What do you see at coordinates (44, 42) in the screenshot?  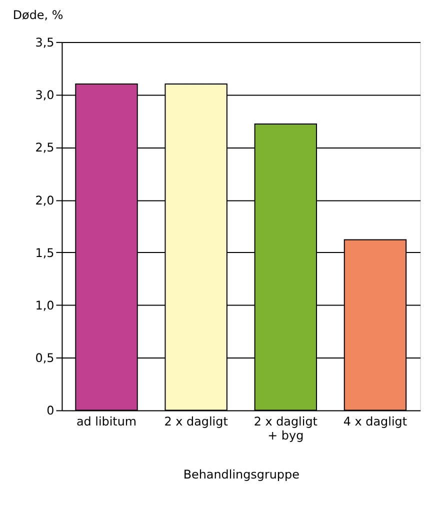 I see `y-tick-label: 3,5` at bounding box center [44, 42].